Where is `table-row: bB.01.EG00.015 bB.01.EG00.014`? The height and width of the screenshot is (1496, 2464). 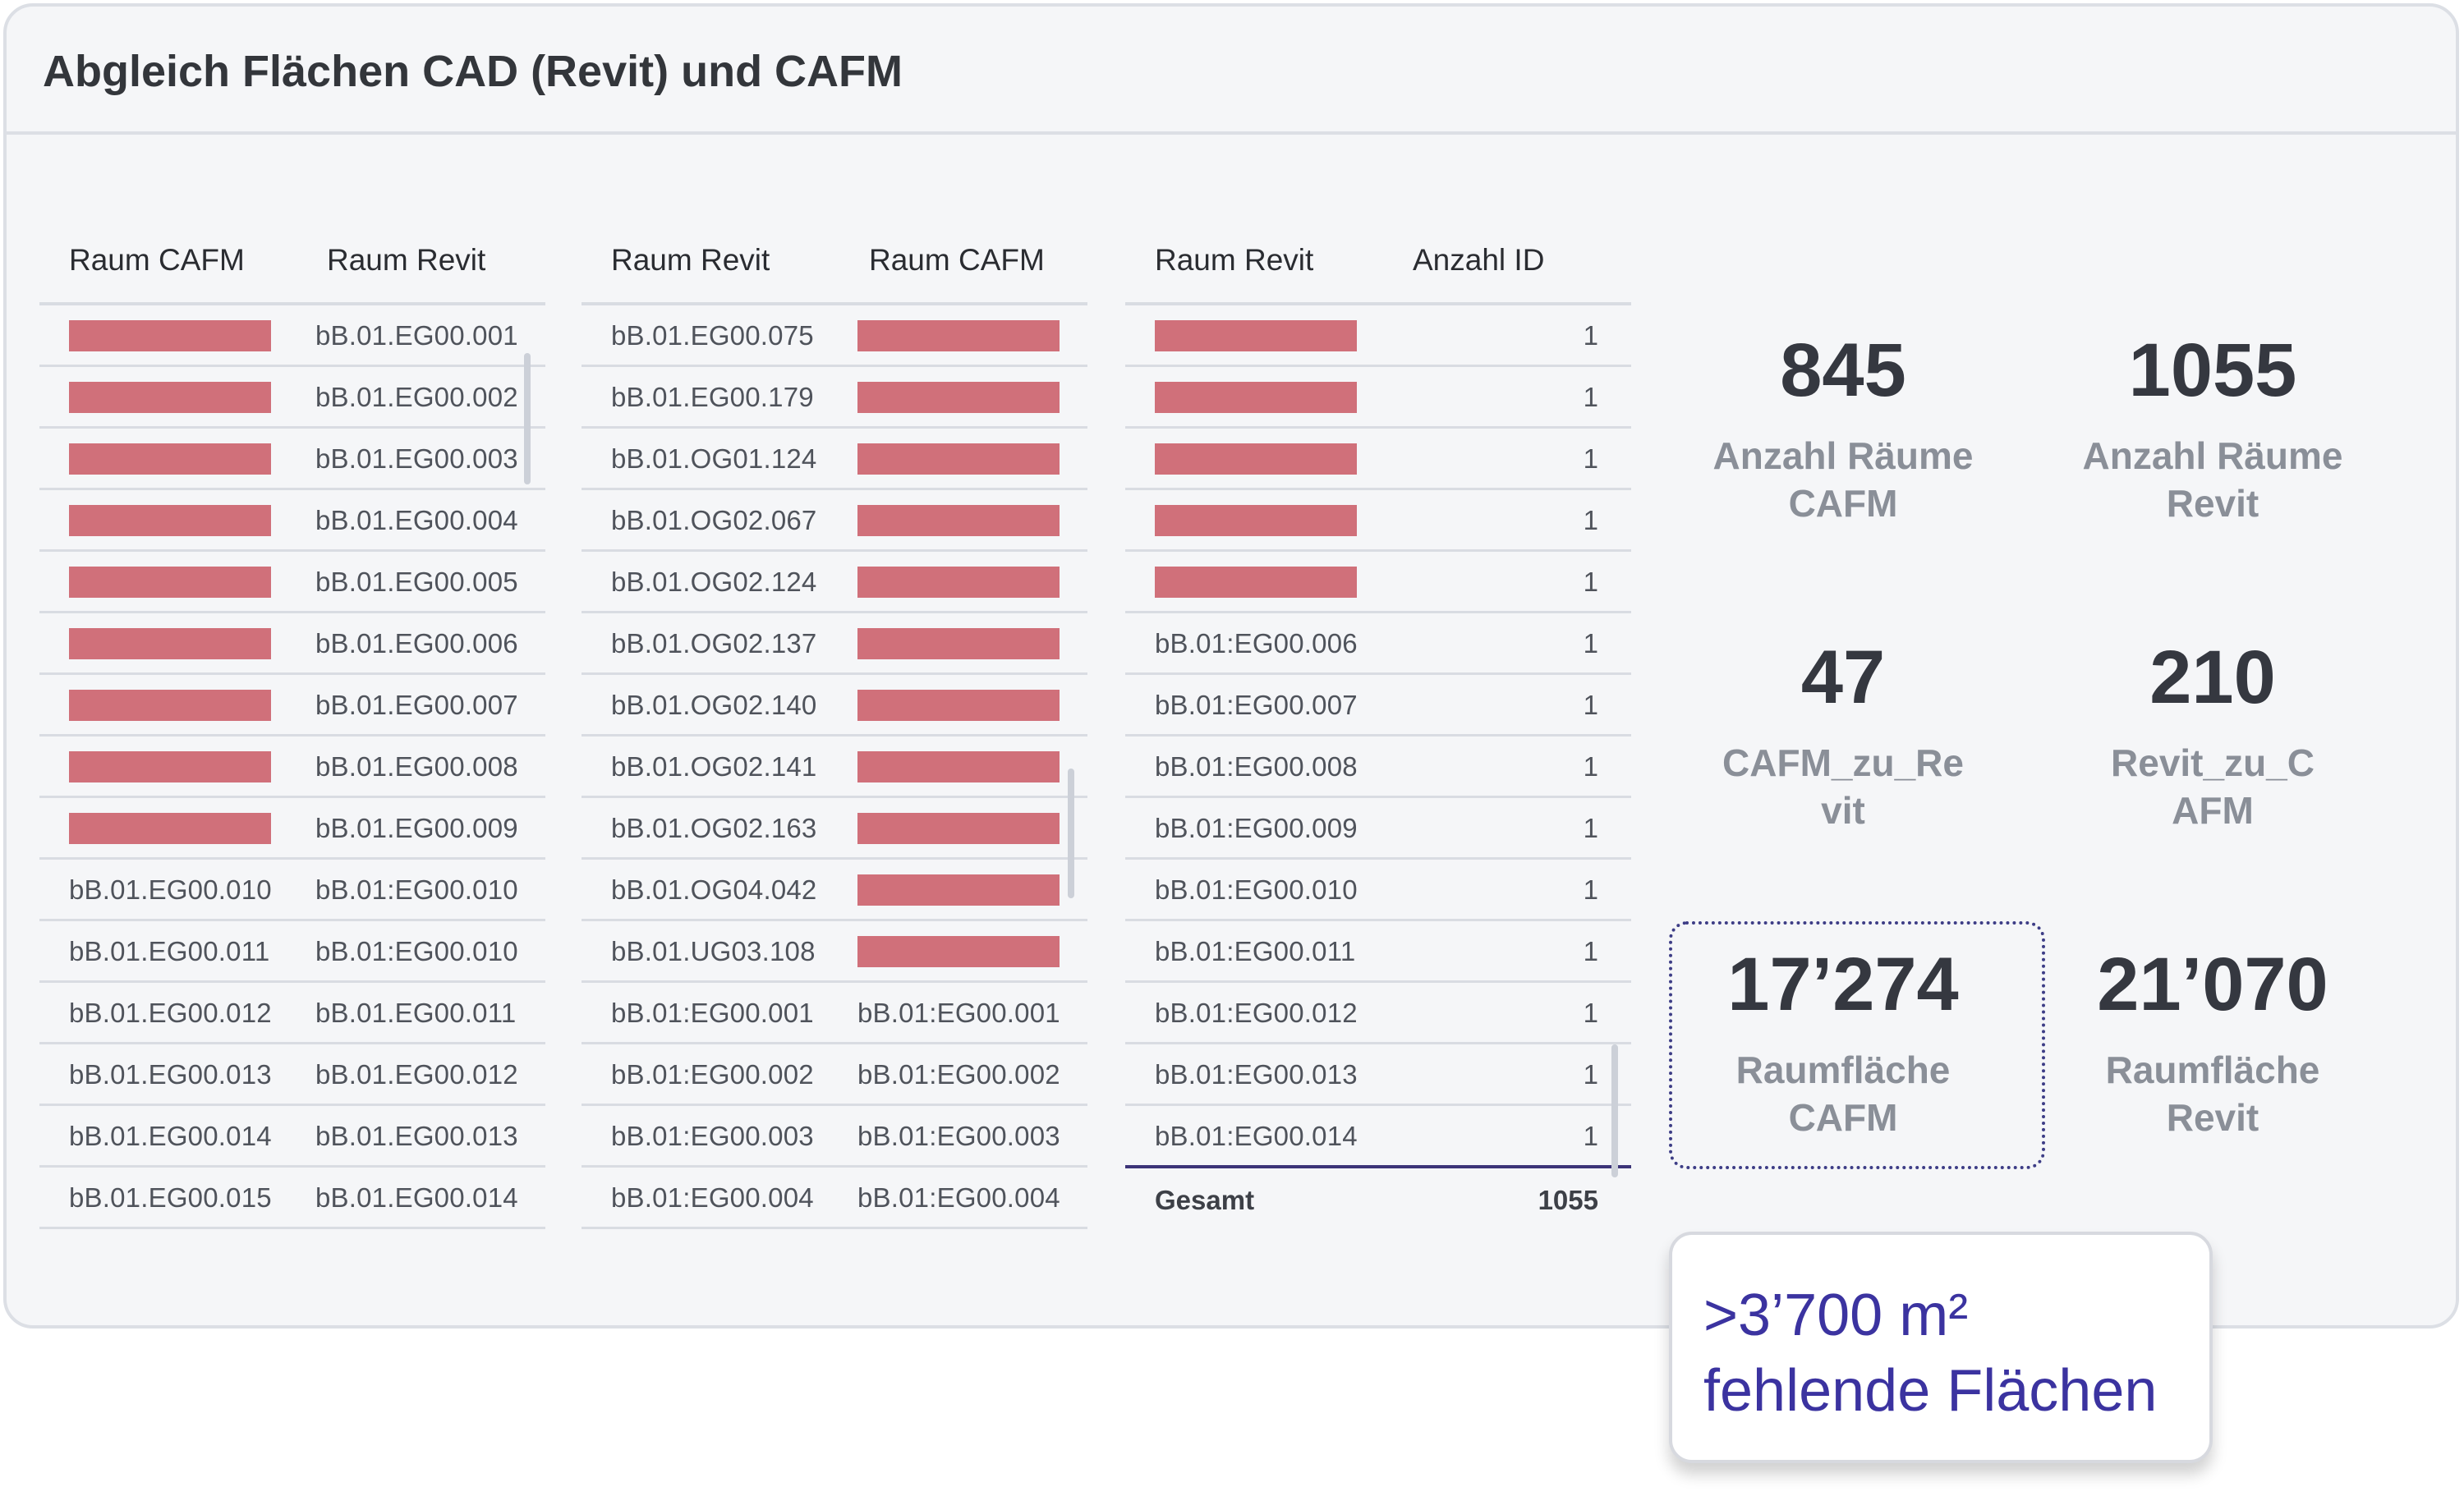 table-row: bB.01.EG00.015 bB.01.EG00.014 is located at coordinates (292, 1199).